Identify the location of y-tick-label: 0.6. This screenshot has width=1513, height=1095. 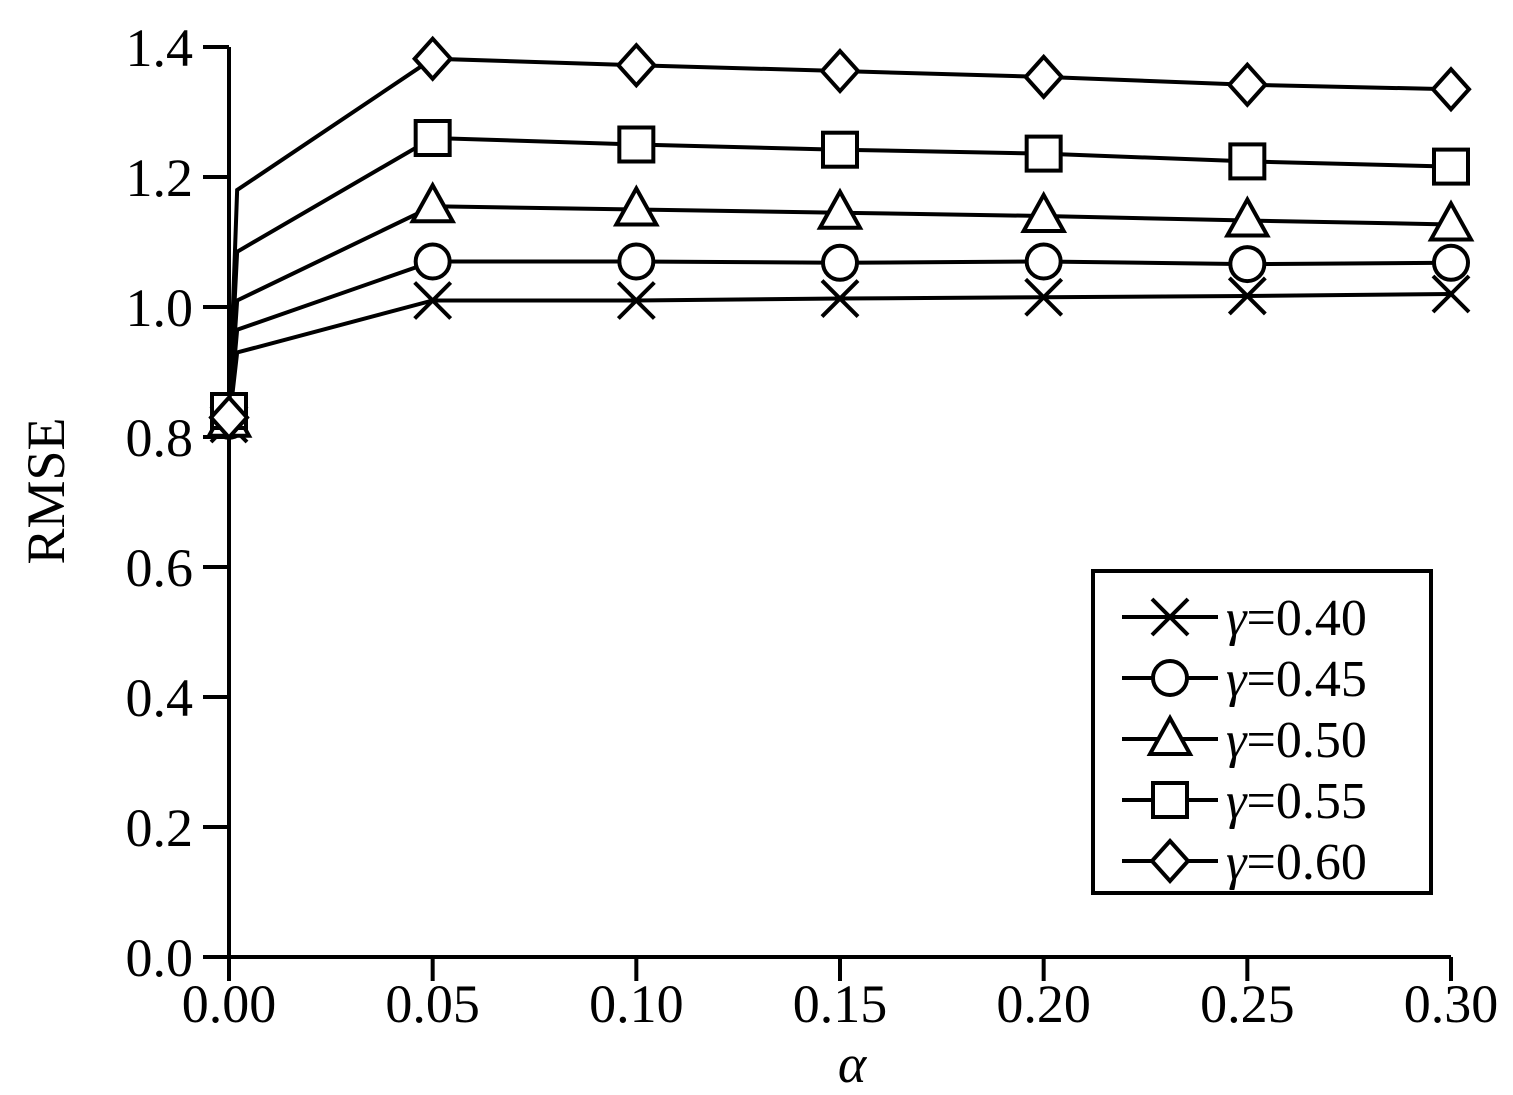
(160, 568).